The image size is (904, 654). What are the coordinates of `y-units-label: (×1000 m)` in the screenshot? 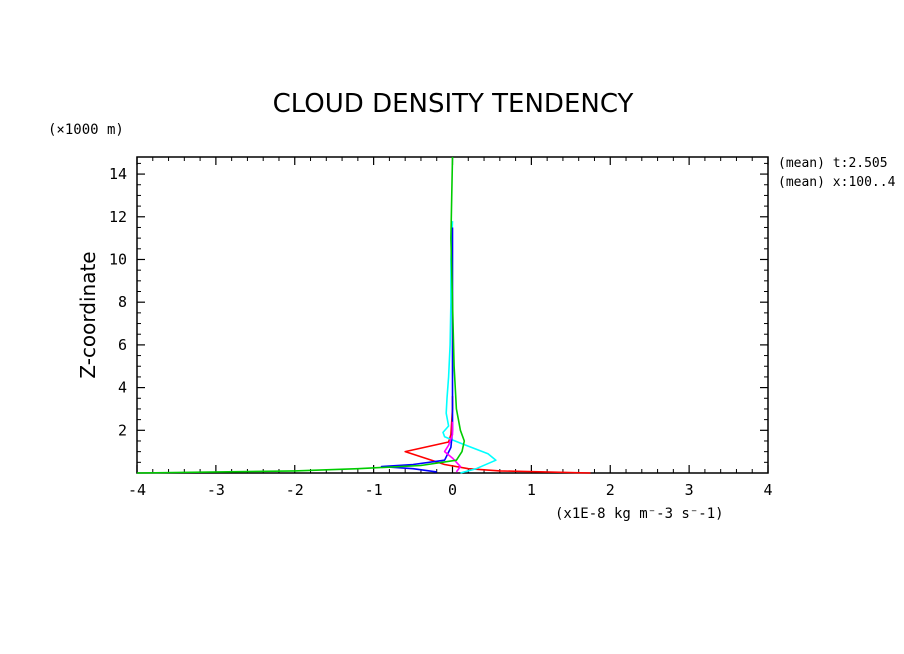 It's located at (86, 130).